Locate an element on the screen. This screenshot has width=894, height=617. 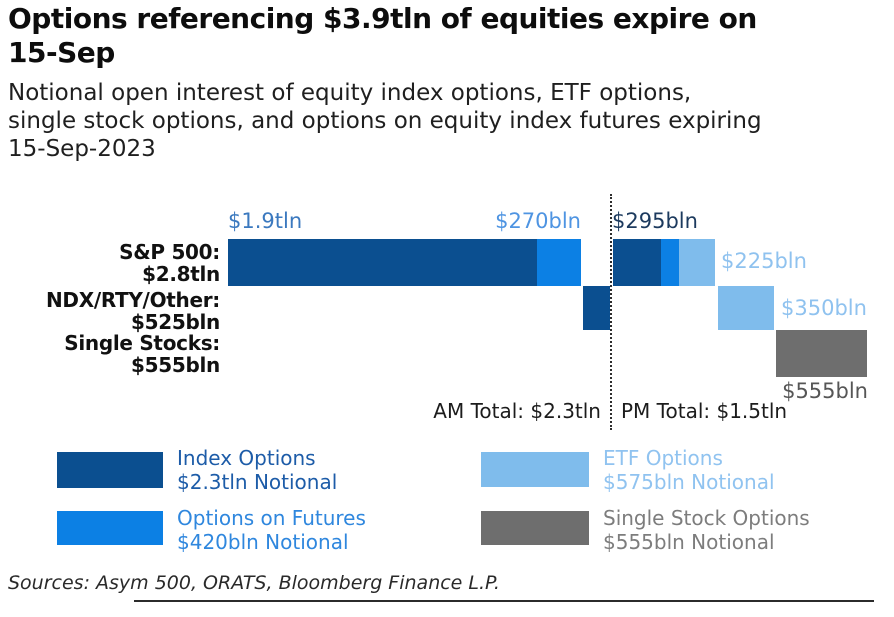
row-label: S&P 500: $2.8tln is located at coordinates (169, 263).